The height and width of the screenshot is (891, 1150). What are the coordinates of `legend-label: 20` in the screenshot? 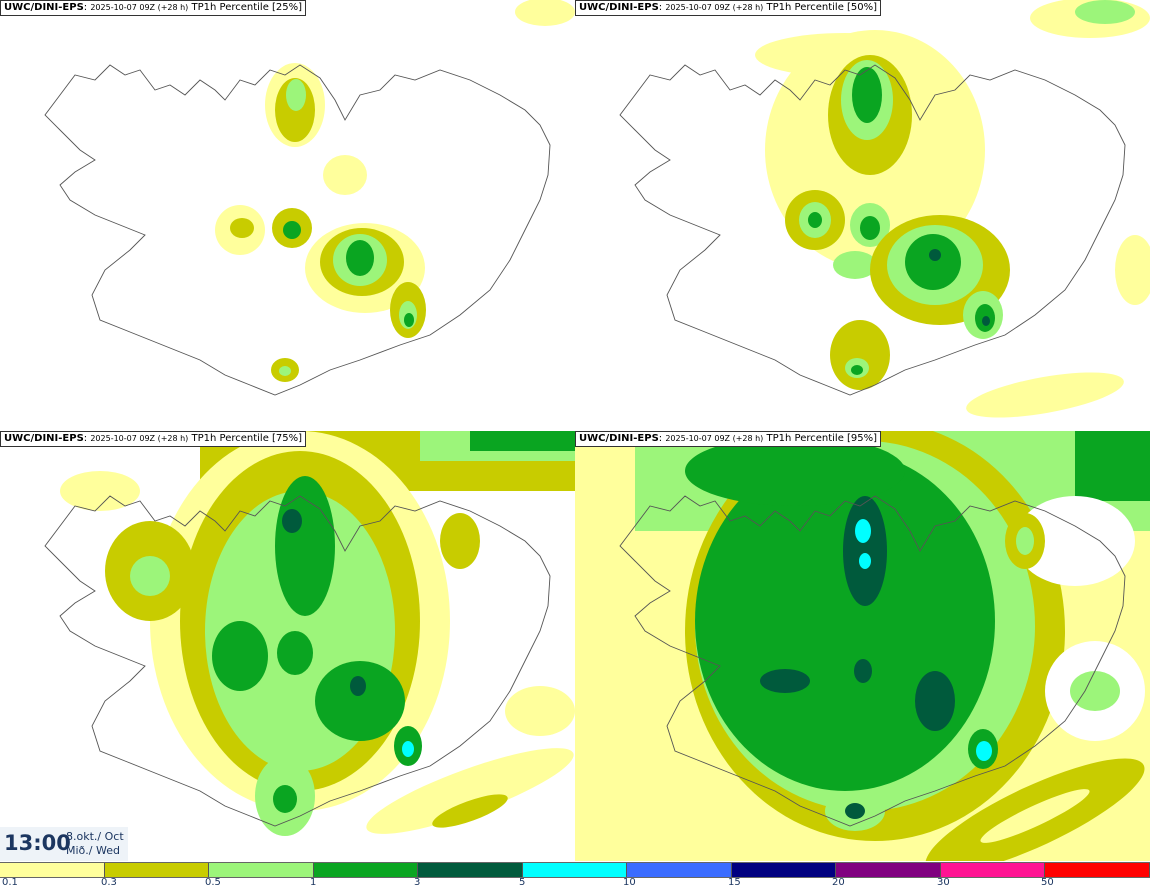 It's located at (838, 882).